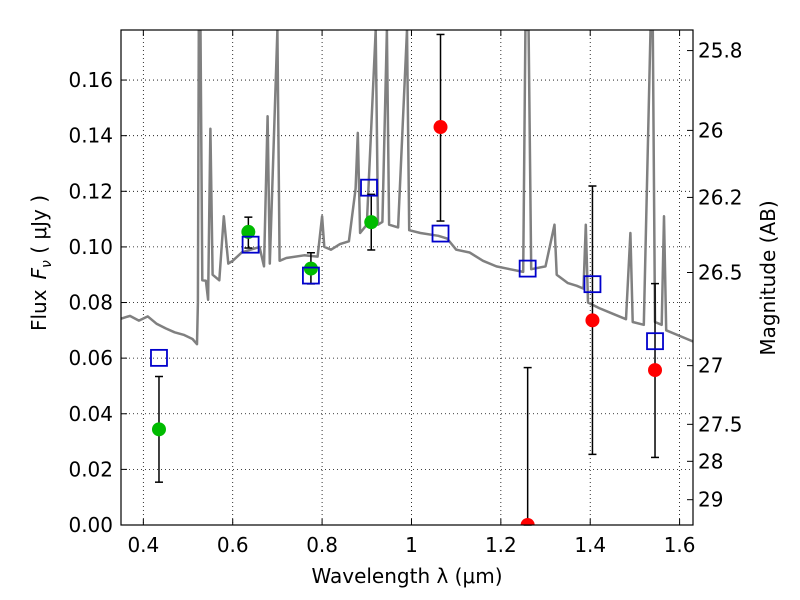 Image resolution: width=800 pixels, height=600 pixels. Describe the element at coordinates (720, 197) in the screenshot. I see `right-tick-label: 26.2` at that location.